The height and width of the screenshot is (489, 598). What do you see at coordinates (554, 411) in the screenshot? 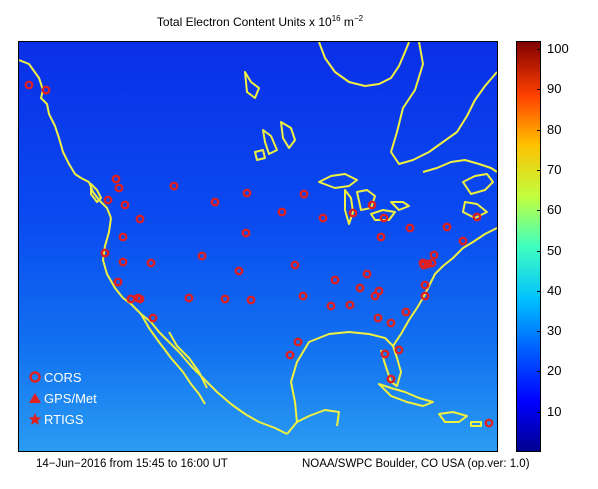
I see `colorbar-tick-label: 10` at bounding box center [554, 411].